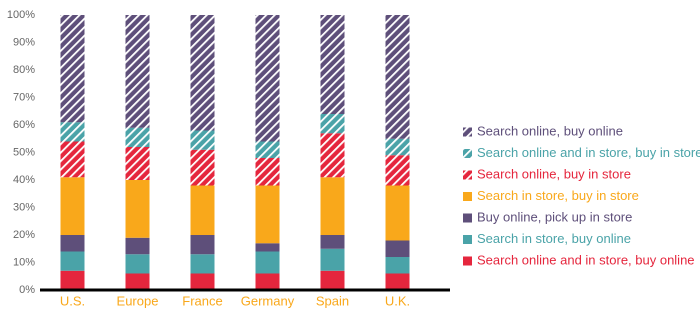 Image resolution: width=700 pixels, height=317 pixels. I want to click on legend-label: Buy online, pick up in store, so click(554, 216).